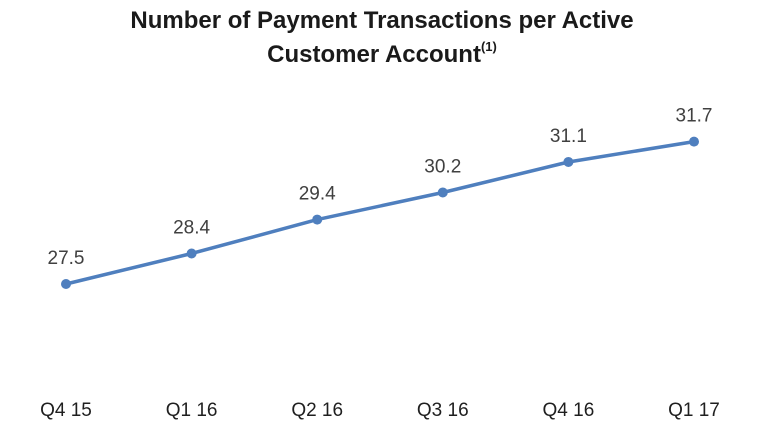 This screenshot has height=432, width=764. I want to click on data-label: 29.4, so click(317, 194).